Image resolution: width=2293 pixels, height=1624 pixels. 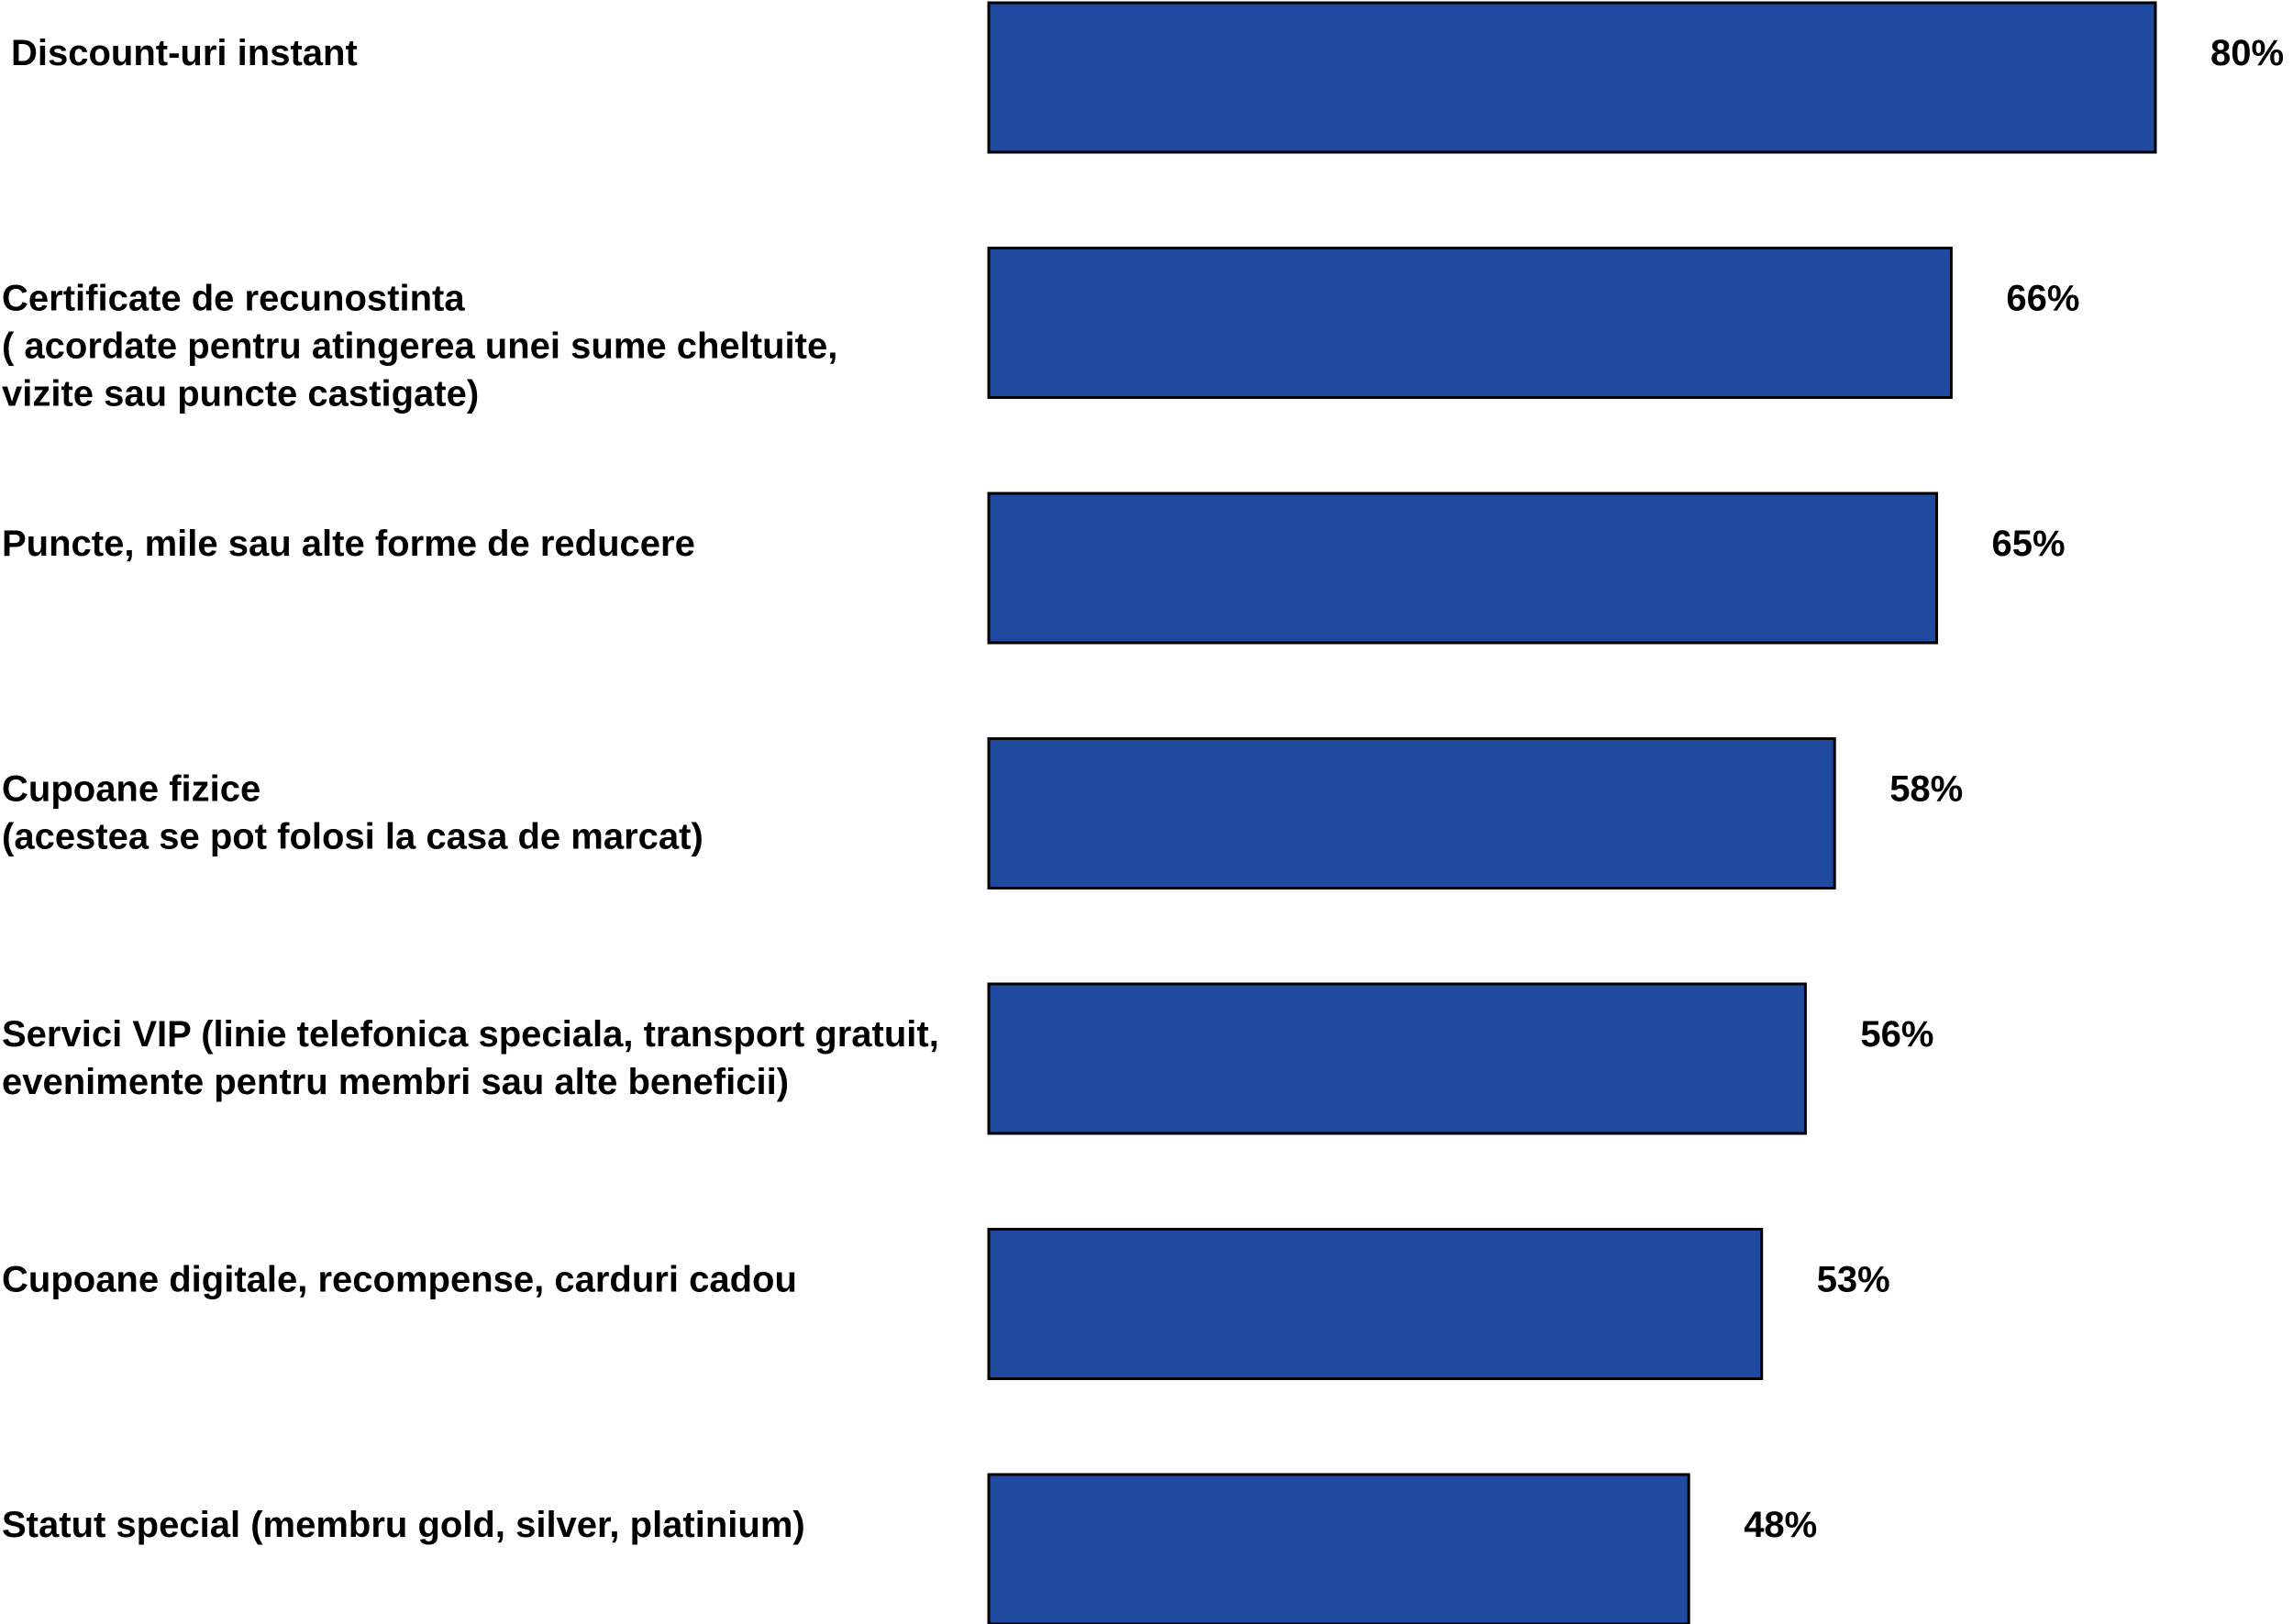 I want to click on category-label-line: vizite sau puncte castigate), so click(x=241, y=394).